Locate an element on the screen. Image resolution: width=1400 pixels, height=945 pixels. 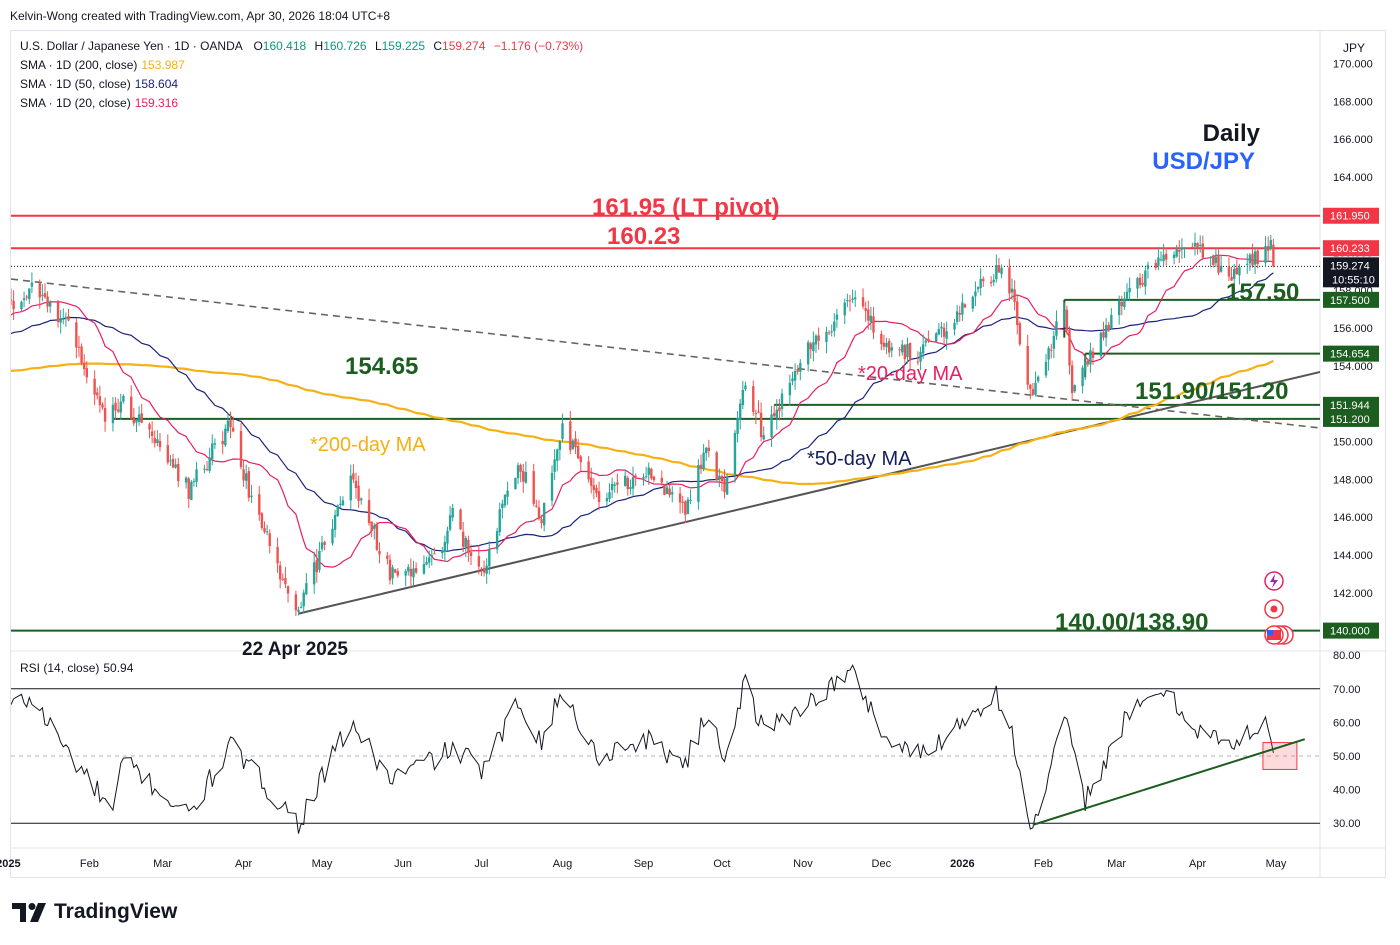
chart-event-icons is located at coordinates (1279, 608).